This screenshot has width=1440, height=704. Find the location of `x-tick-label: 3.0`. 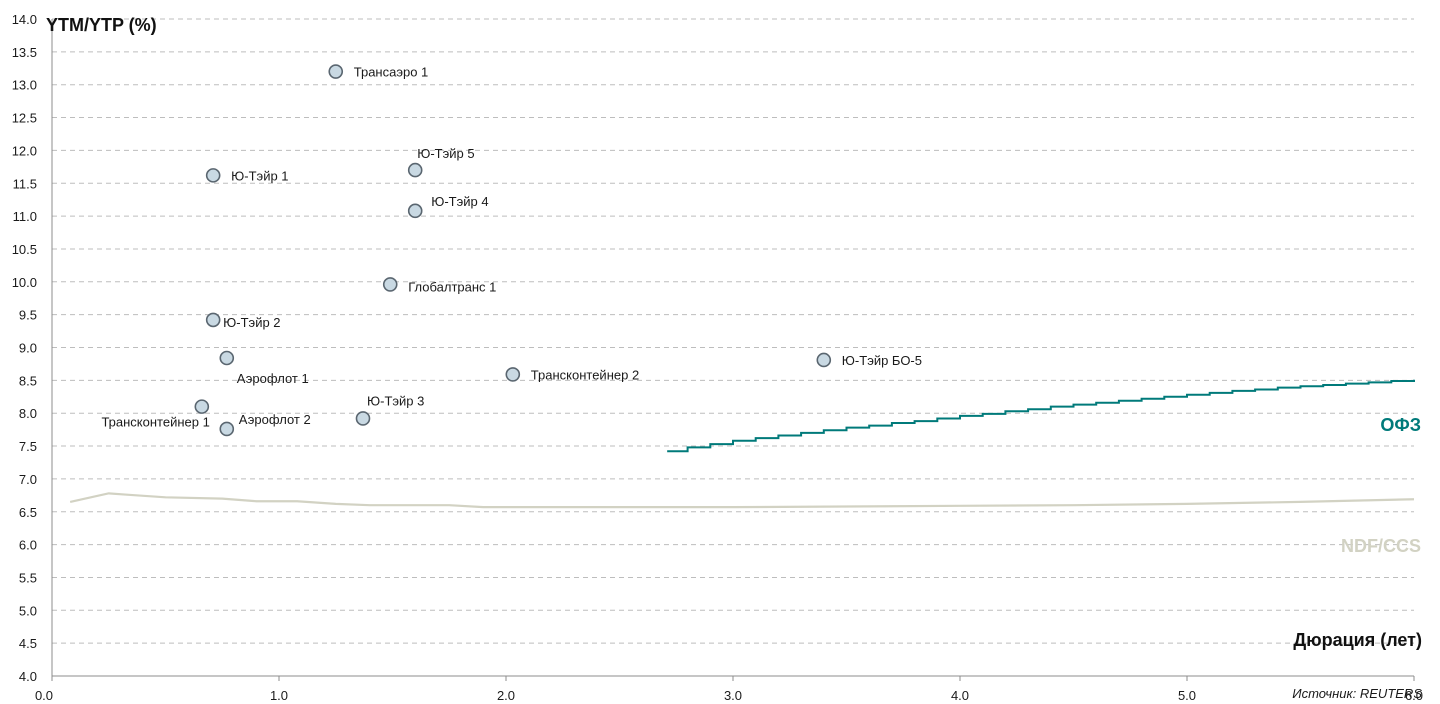

x-tick-label: 3.0 is located at coordinates (733, 695).